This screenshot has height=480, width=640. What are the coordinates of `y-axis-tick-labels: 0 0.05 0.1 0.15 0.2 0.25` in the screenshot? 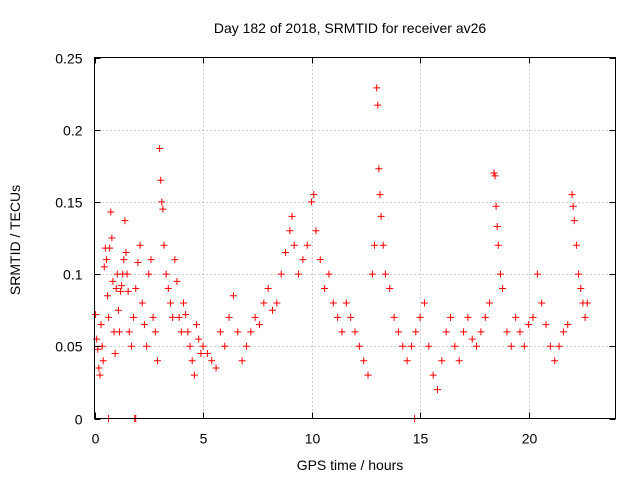 It's located at (68, 239).